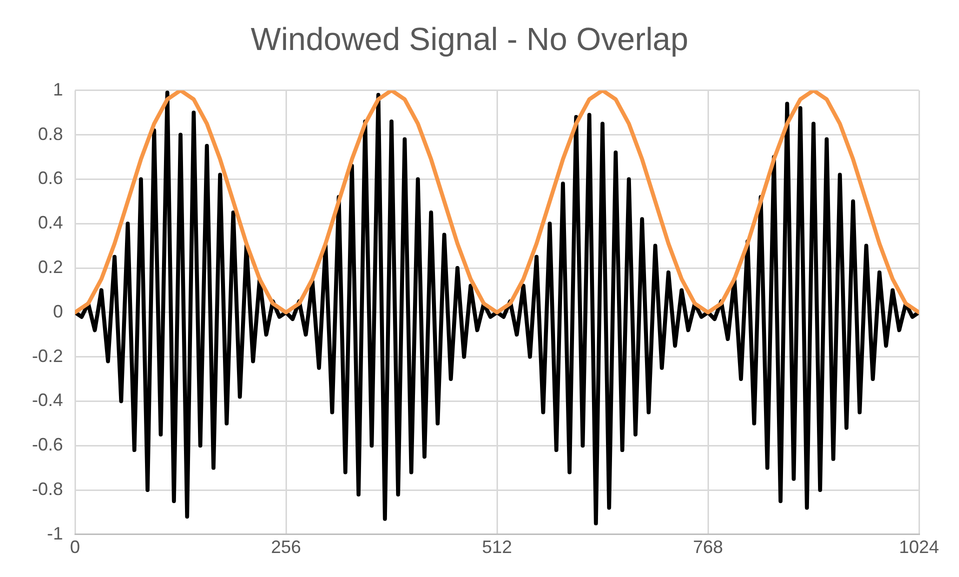 The image size is (959, 577). What do you see at coordinates (469, 39) in the screenshot?
I see `chart-title: Windowed Signal - No Overlap` at bounding box center [469, 39].